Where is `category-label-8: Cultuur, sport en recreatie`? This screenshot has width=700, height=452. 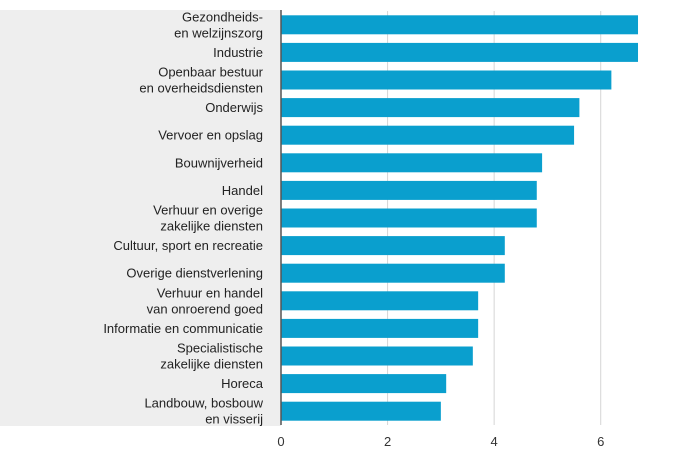
category-label-8: Cultuur, sport en recreatie is located at coordinates (188, 245).